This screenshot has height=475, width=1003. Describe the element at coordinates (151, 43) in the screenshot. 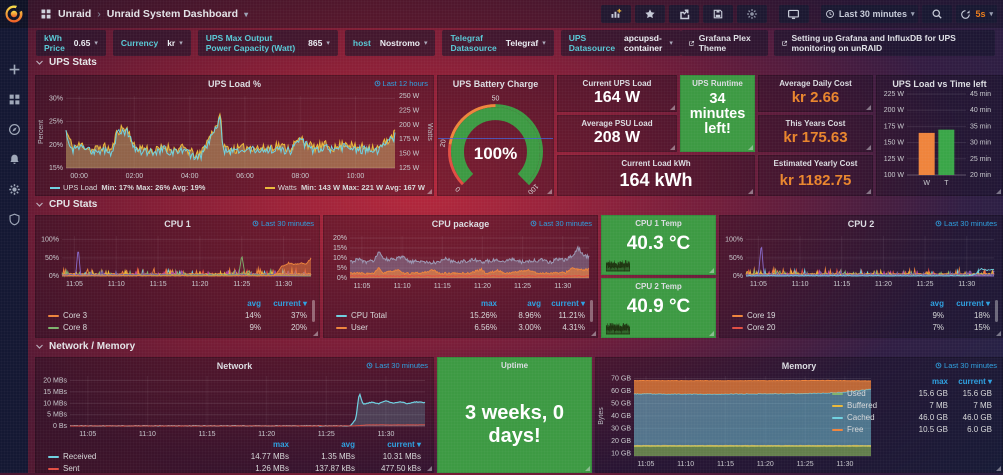

I see `variable-currency: Currency kr ▾` at that location.